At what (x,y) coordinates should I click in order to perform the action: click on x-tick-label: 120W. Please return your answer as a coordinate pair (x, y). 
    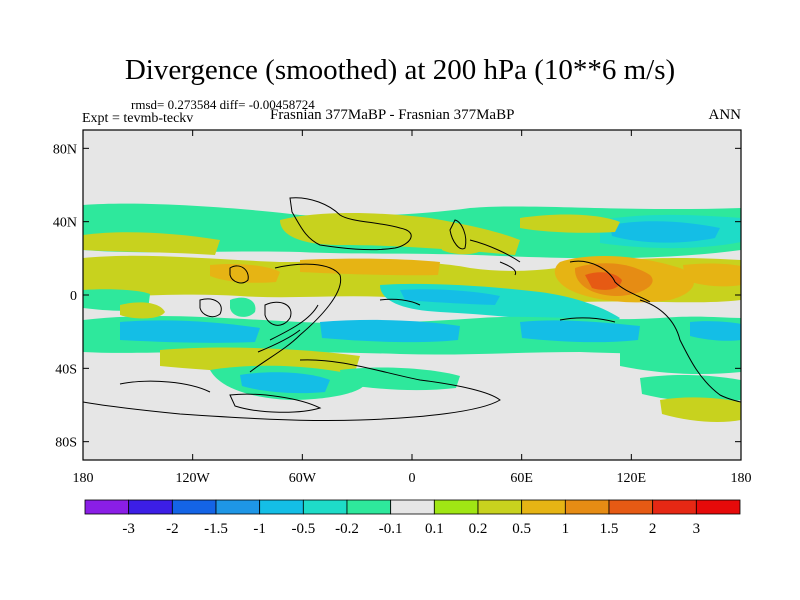
    Looking at the image, I should click on (193, 478).